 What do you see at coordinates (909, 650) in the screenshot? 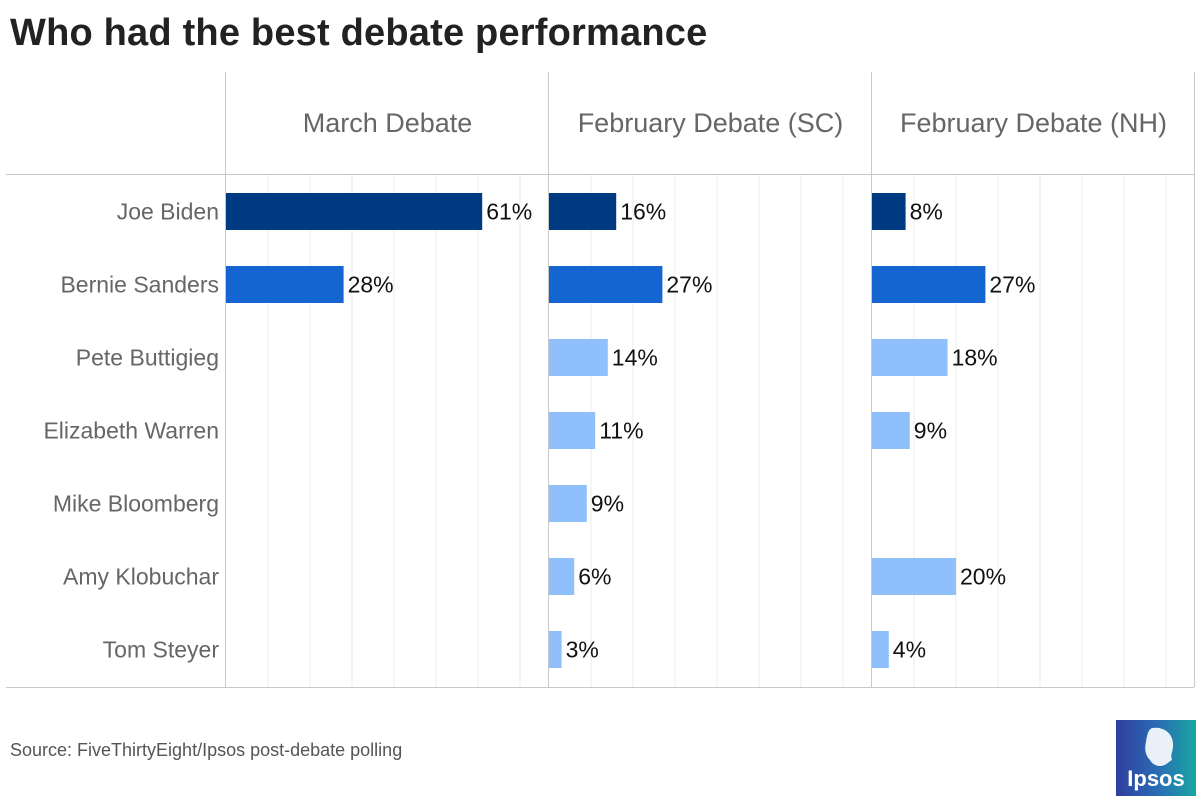
I see `data-label: 4%` at bounding box center [909, 650].